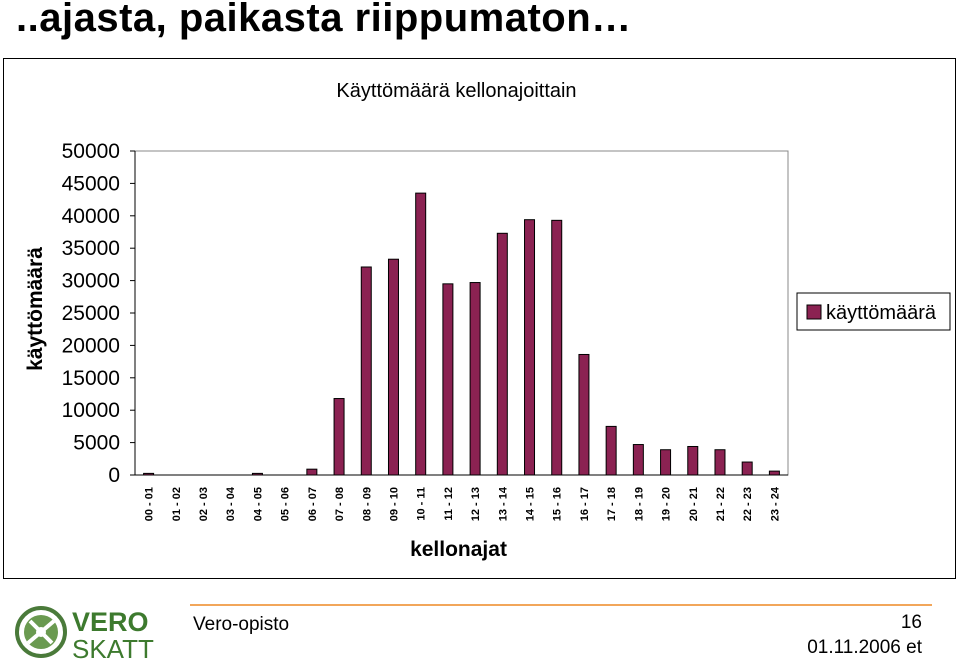  Describe the element at coordinates (721, 504) in the screenshot. I see `x-tick-label: 21 - 22` at that location.